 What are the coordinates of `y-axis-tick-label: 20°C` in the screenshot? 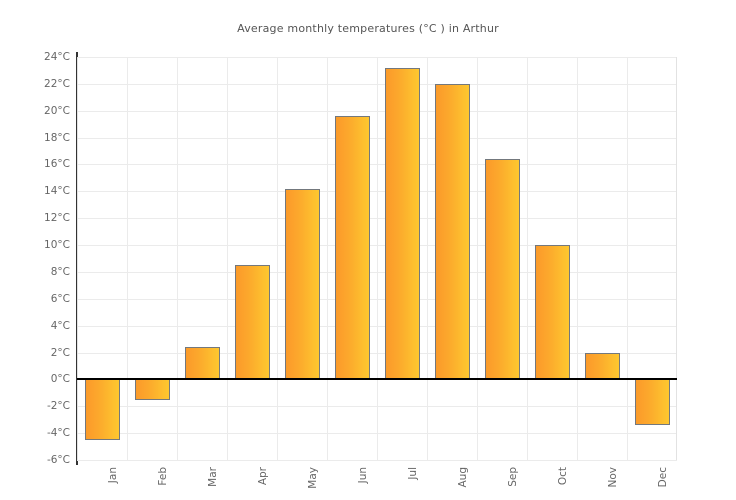 It's located at (57, 110).